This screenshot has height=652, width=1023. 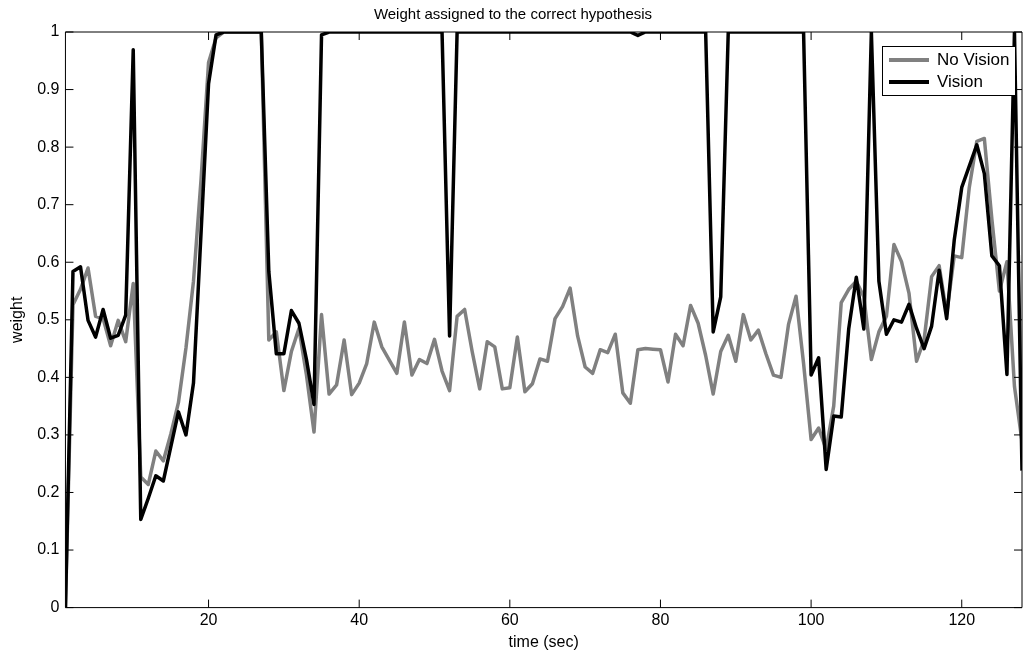 What do you see at coordinates (48, 261) in the screenshot?
I see `y-tick-label: 0.6` at bounding box center [48, 261].